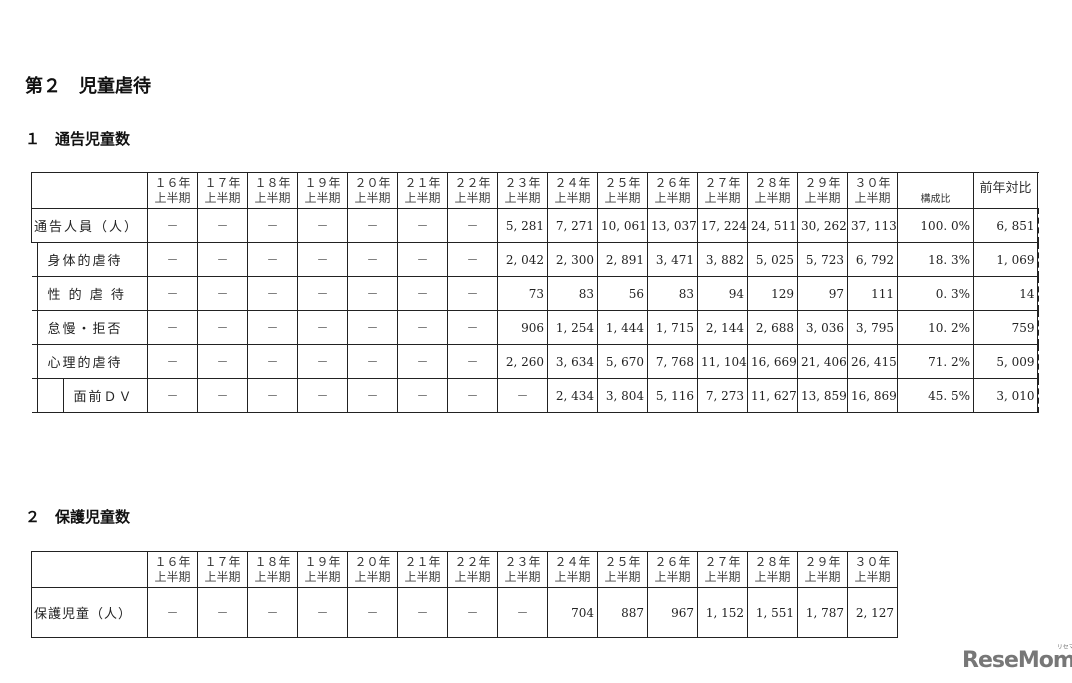 This screenshot has height=683, width=1072. What do you see at coordinates (222, 561) in the screenshot?
I see `year-label: １７年` at bounding box center [222, 561].